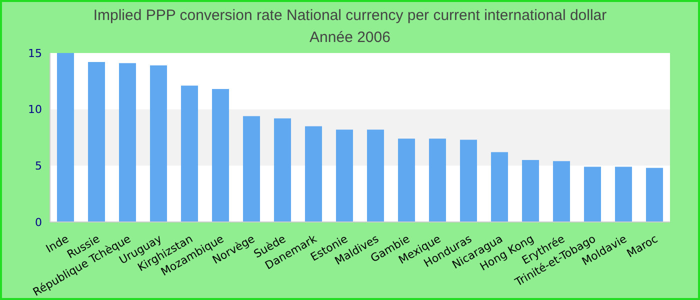  What do you see at coordinates (38, 222) in the screenshot?
I see `y-tick-label: 0` at bounding box center [38, 222].